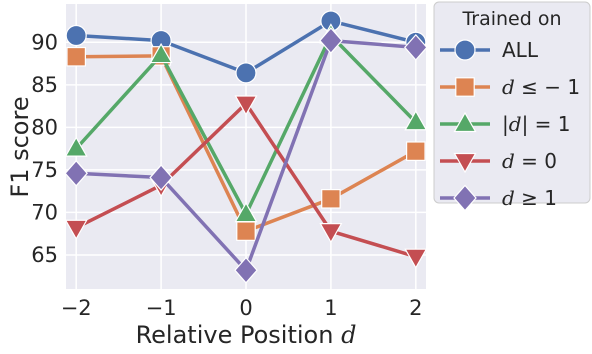  Describe the element at coordinates (348, 335) in the screenshot. I see `x-axis-label-variable: d` at that location.